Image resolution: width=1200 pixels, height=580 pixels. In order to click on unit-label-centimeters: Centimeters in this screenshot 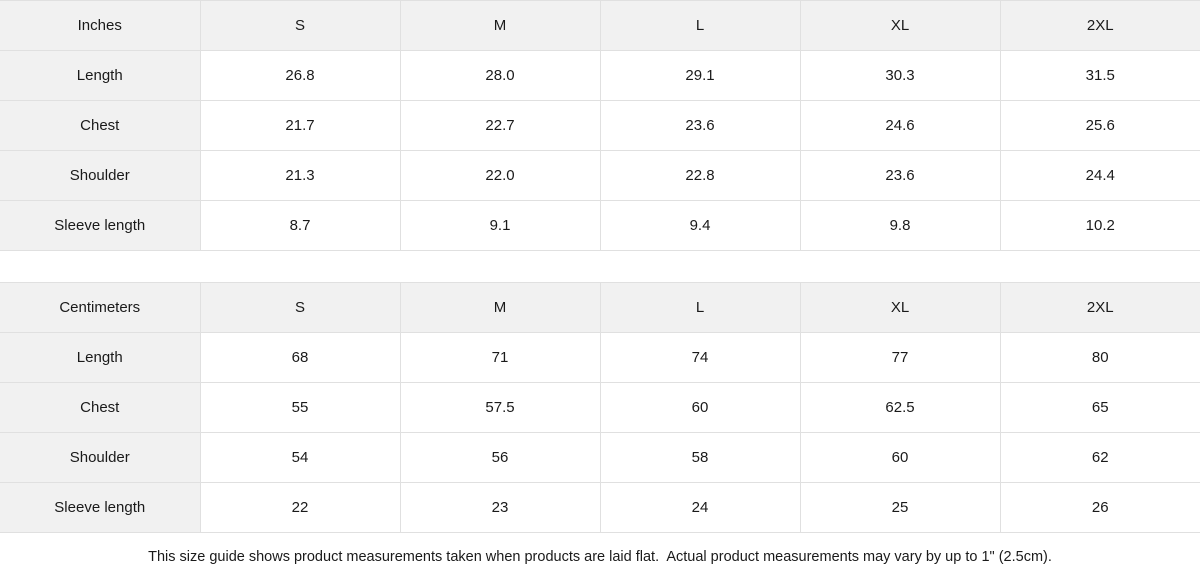, I will do `click(100, 307)`.